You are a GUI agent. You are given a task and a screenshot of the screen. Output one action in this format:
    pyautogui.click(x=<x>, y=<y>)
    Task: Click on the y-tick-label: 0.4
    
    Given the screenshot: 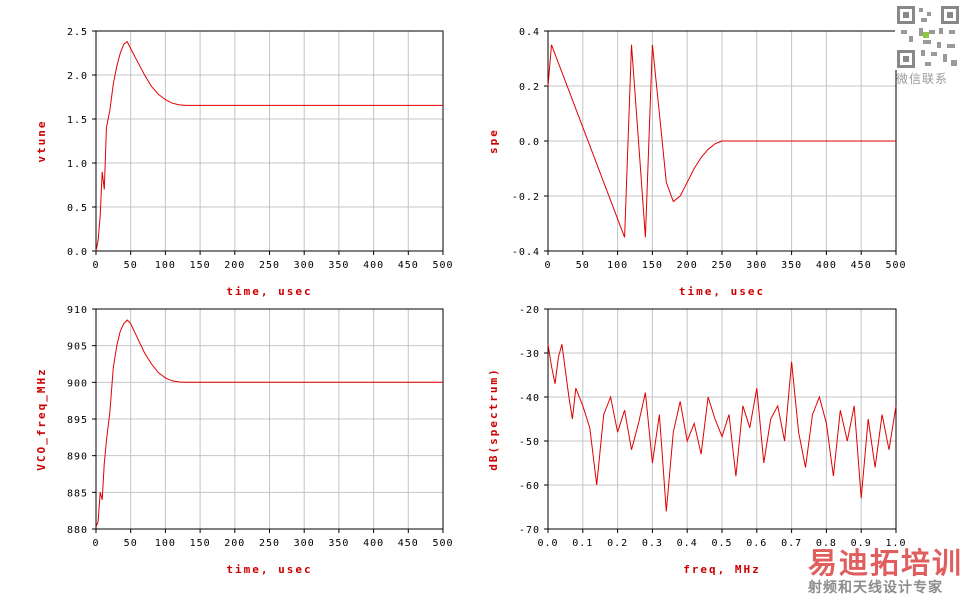 What is the action you would take?
    pyautogui.click(x=529, y=32)
    